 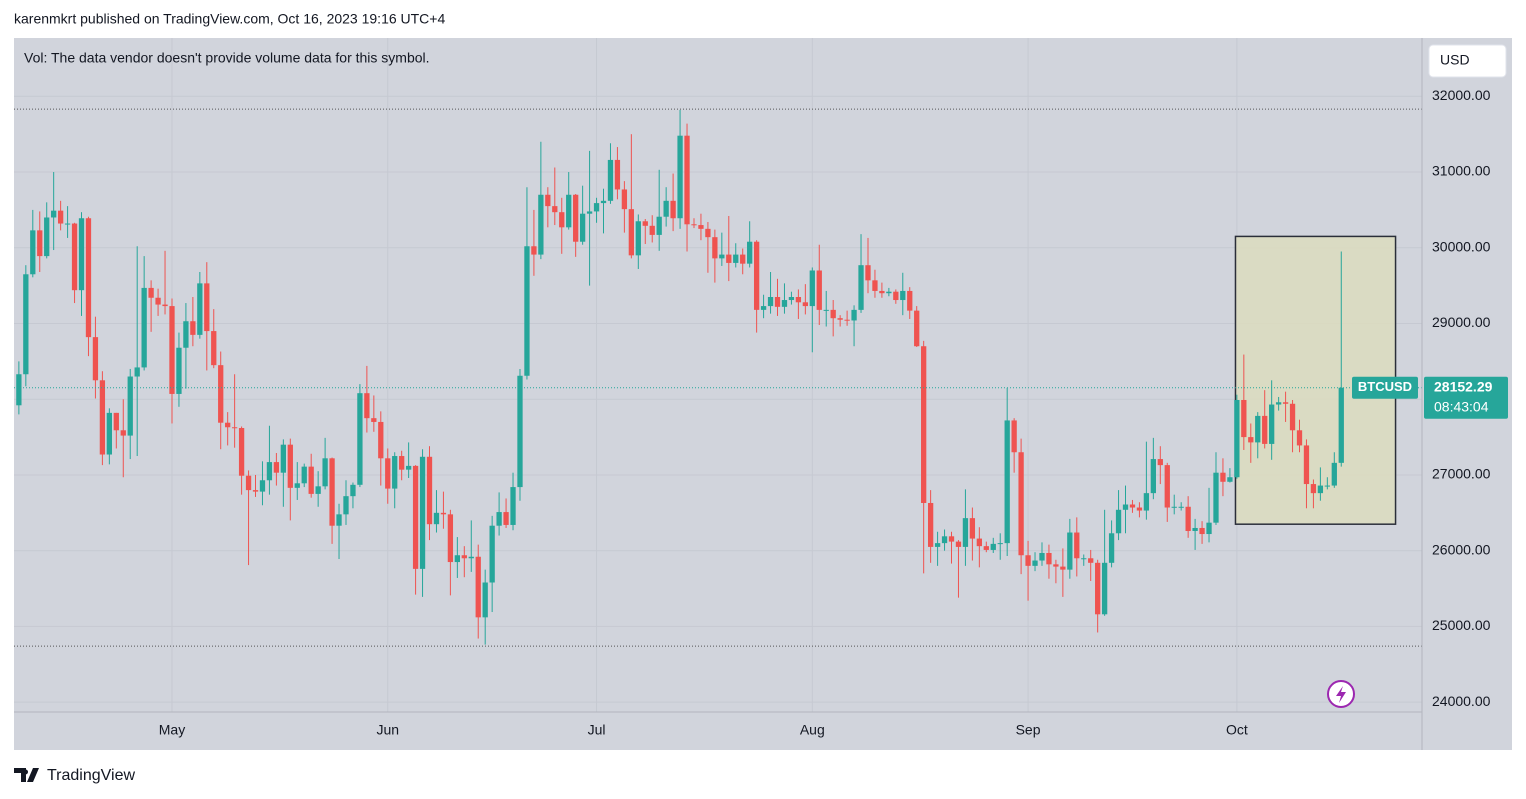 I want to click on x-tick-label: Oct, so click(x=1237, y=730).